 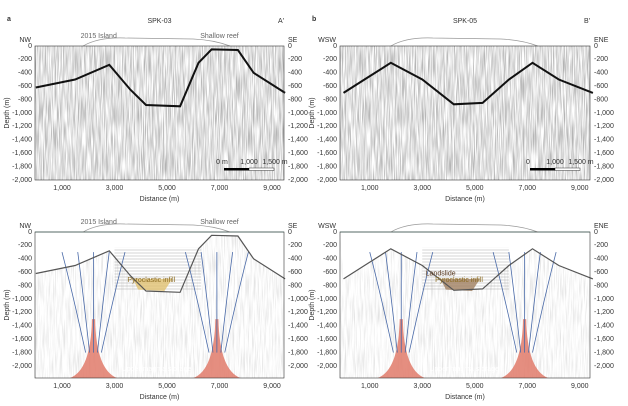 What do you see at coordinates (22, 339) in the screenshot?
I see `y-tick-label: -1,600` at bounding box center [22, 339].